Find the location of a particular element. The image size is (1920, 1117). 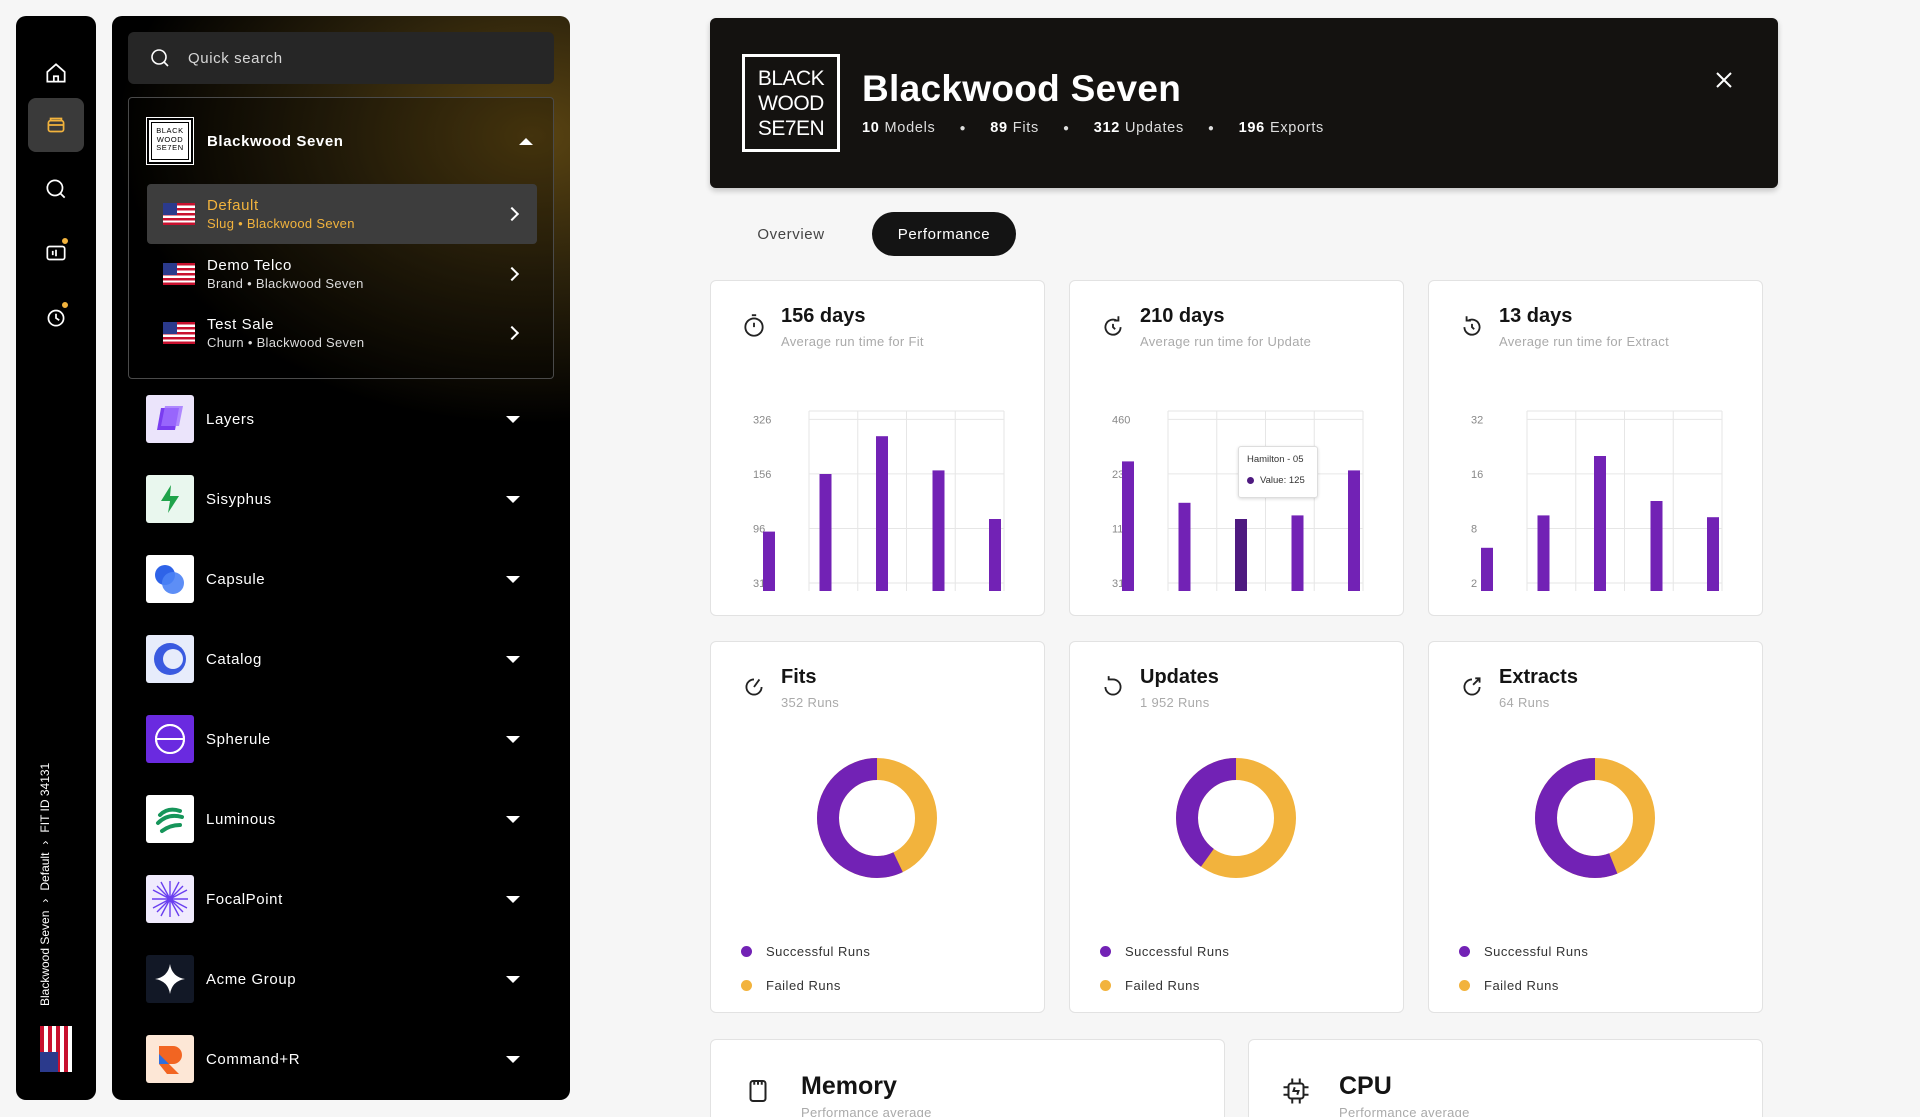

project-item-command-r: Command+R is located at coordinates (342, 1059).